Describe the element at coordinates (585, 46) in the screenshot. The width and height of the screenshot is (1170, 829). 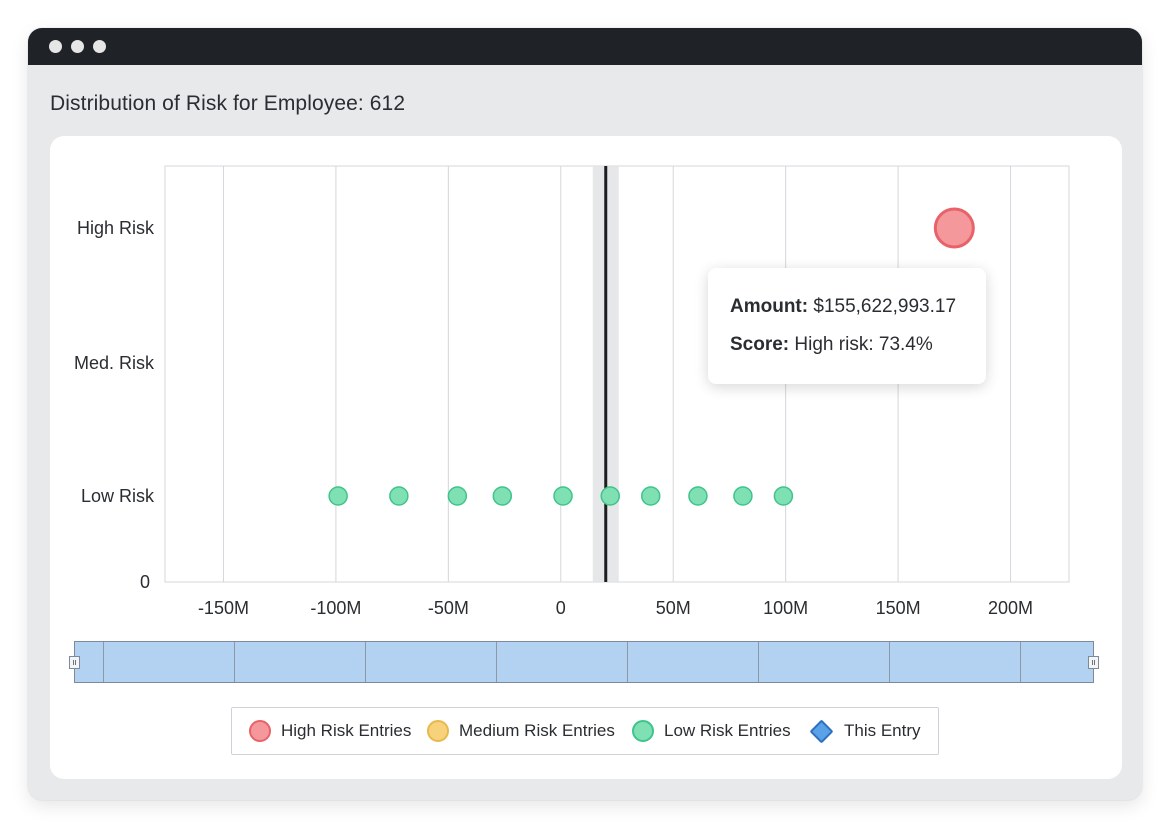
I see `window-titlebar` at that location.